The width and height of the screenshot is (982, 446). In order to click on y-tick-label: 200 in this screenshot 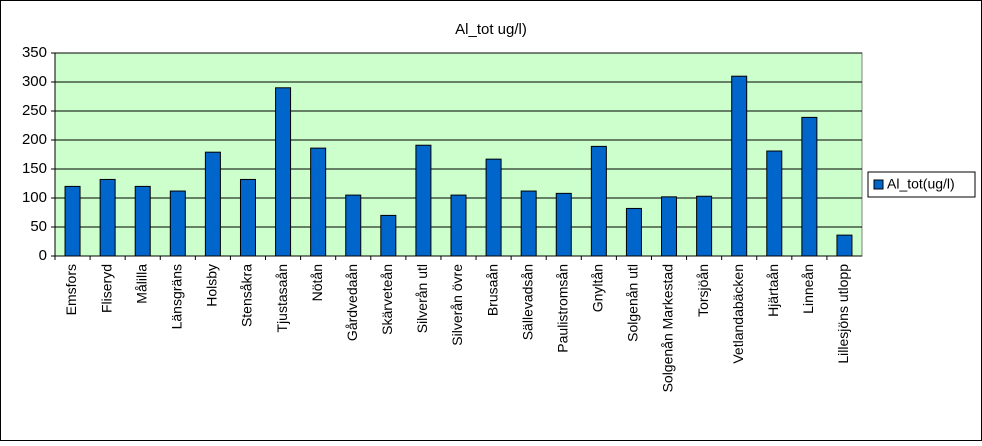, I will do `click(34, 139)`.